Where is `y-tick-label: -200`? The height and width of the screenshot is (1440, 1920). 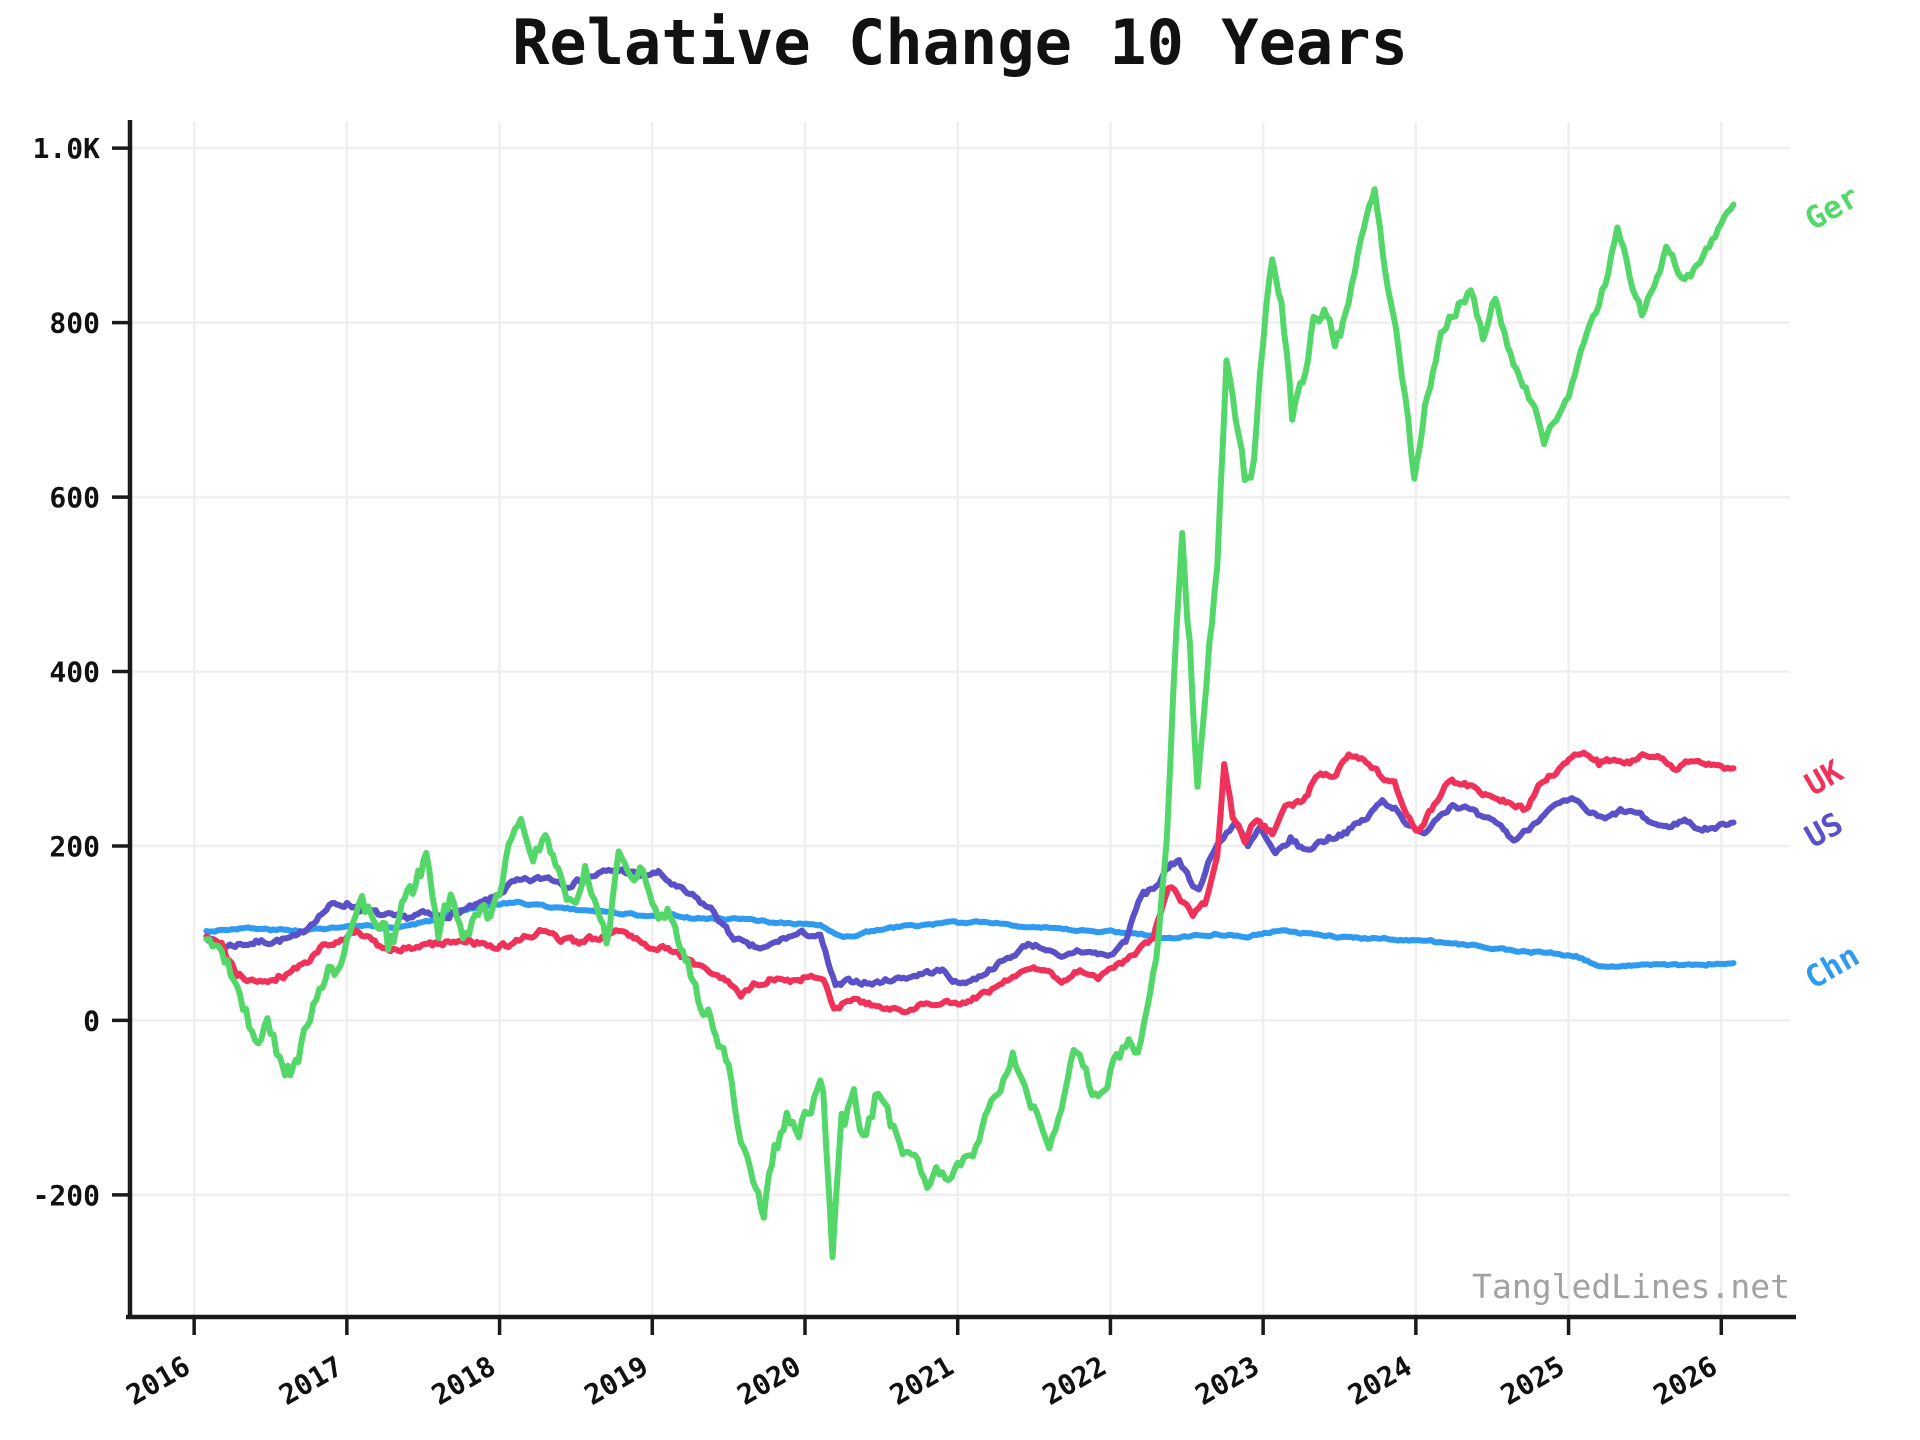 y-tick-label: -200 is located at coordinates (66, 1195).